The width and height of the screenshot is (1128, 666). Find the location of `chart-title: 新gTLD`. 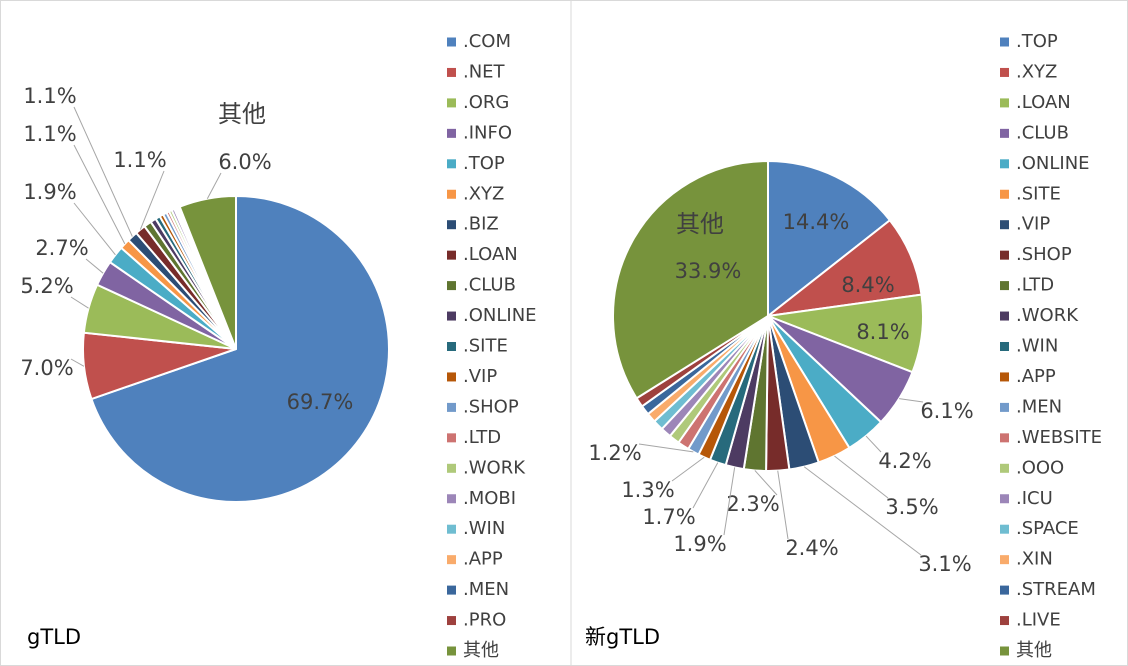

chart-title: 新gTLD is located at coordinates (622, 637).